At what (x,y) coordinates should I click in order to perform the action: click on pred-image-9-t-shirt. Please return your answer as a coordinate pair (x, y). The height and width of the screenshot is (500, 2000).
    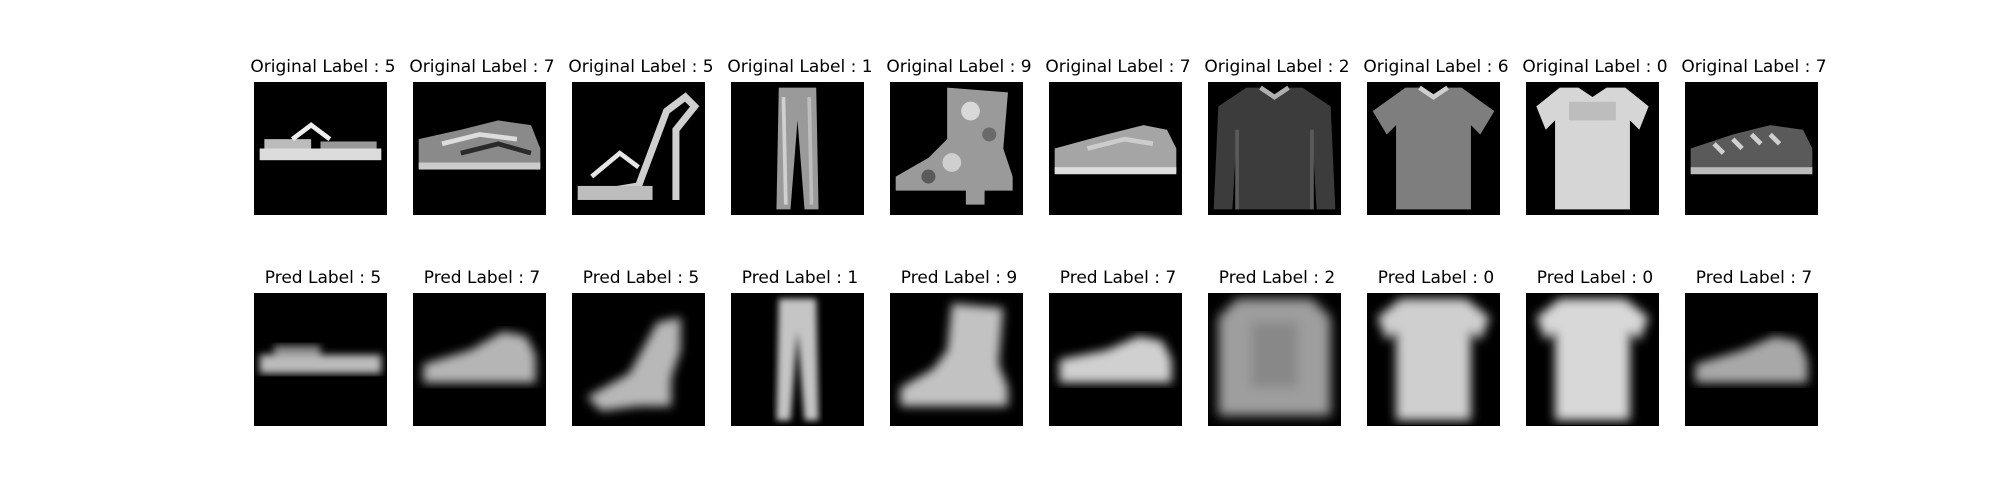
    Looking at the image, I should click on (1592, 359).